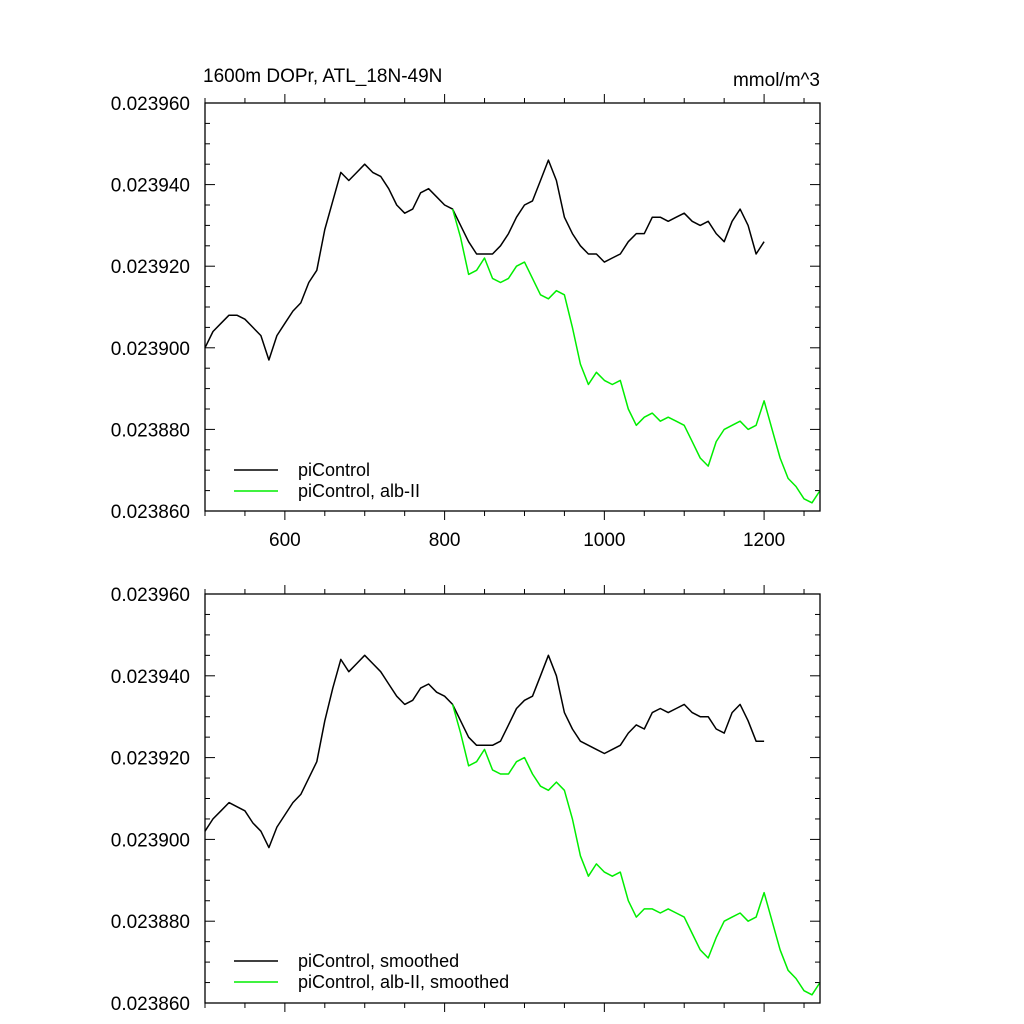 This screenshot has width=1024, height=1024. Describe the element at coordinates (764, 540) in the screenshot. I see `x-tick-label: 1200` at that location.